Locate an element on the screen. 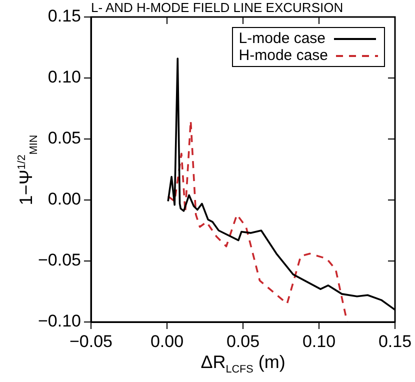 Image resolution: width=415 pixels, height=382 pixels. y-tick-label: −0.05 is located at coordinates (59, 260).